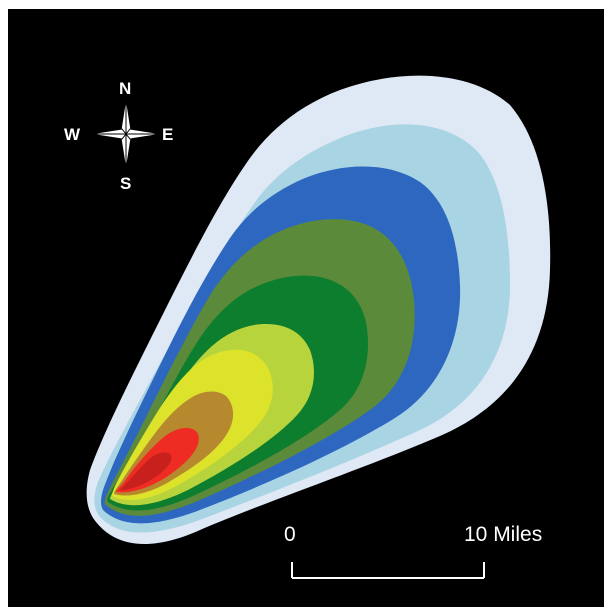 This screenshot has width=610, height=613. What do you see at coordinates (290, 534) in the screenshot?
I see `scale-start-label: 0` at bounding box center [290, 534].